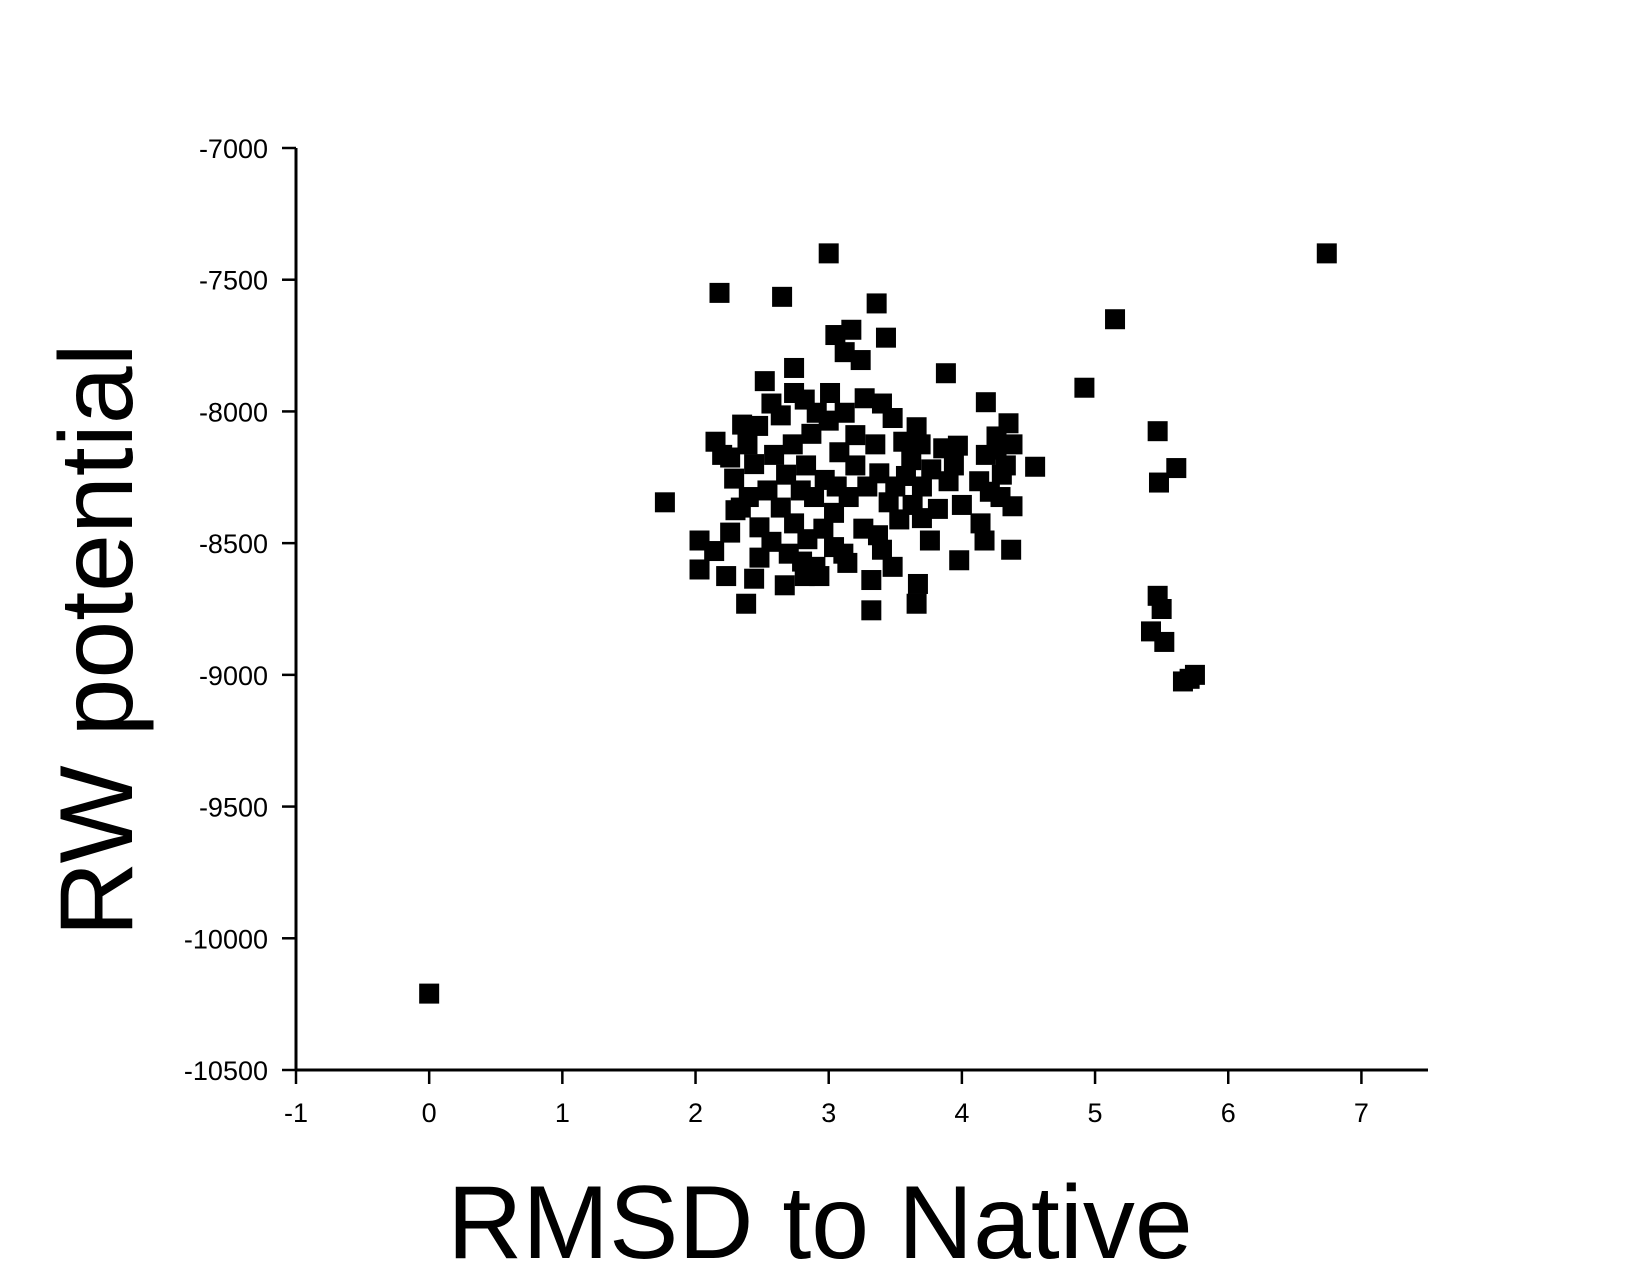 This screenshot has width=1650, height=1275. Describe the element at coordinates (226, 1071) in the screenshot. I see `y-tick-label: -10500` at that location.